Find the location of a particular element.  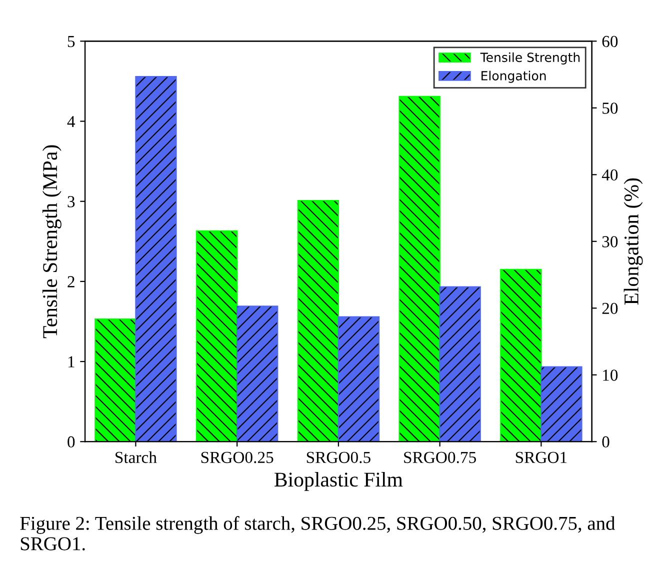

caption: Figure 2: Tensile strength of starch, SRGO0.25, SRGO0.50, SRGO0.75, and SRGO1. is located at coordinates (318, 533).